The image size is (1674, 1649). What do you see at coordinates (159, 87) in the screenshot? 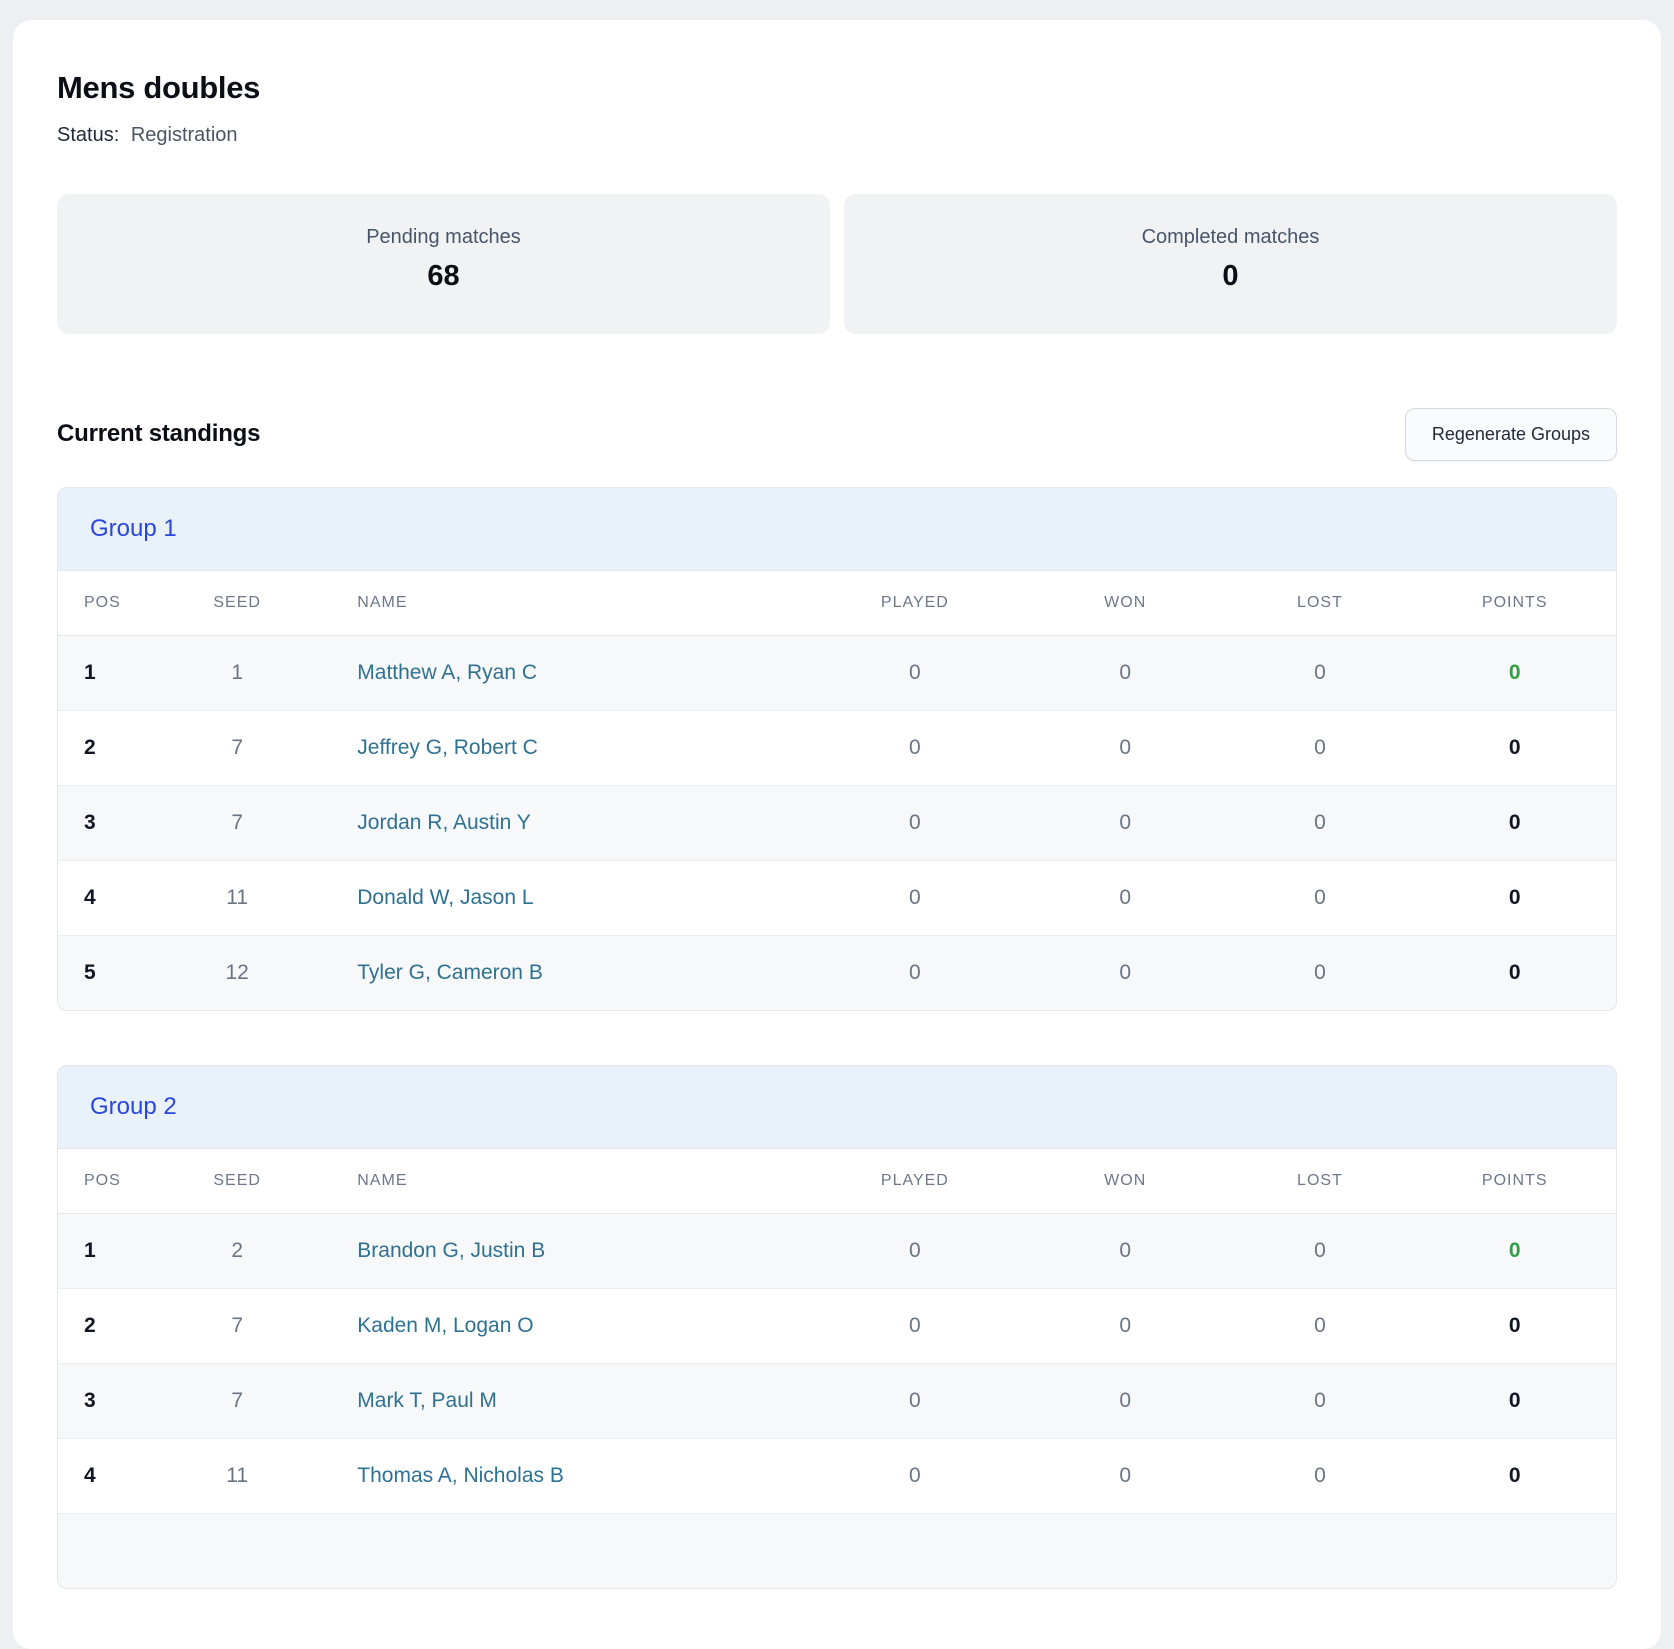
I see `page-title: Mens doubles` at bounding box center [159, 87].